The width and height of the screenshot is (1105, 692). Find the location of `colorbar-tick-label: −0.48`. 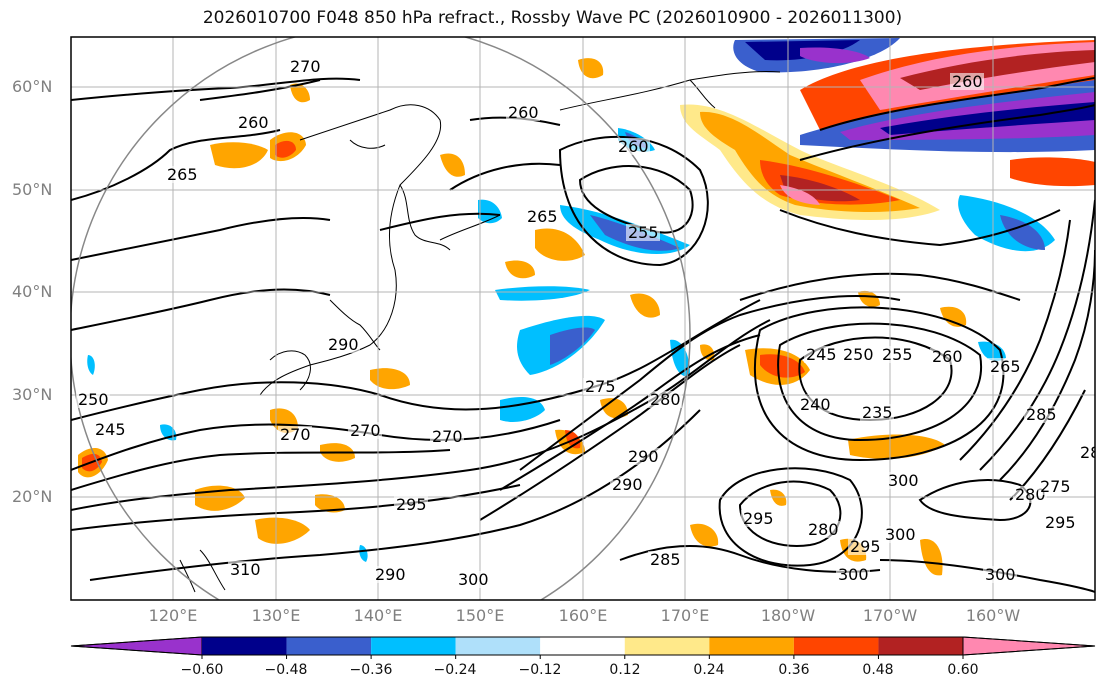

colorbar-tick-label: −0.48 is located at coordinates (286, 670).